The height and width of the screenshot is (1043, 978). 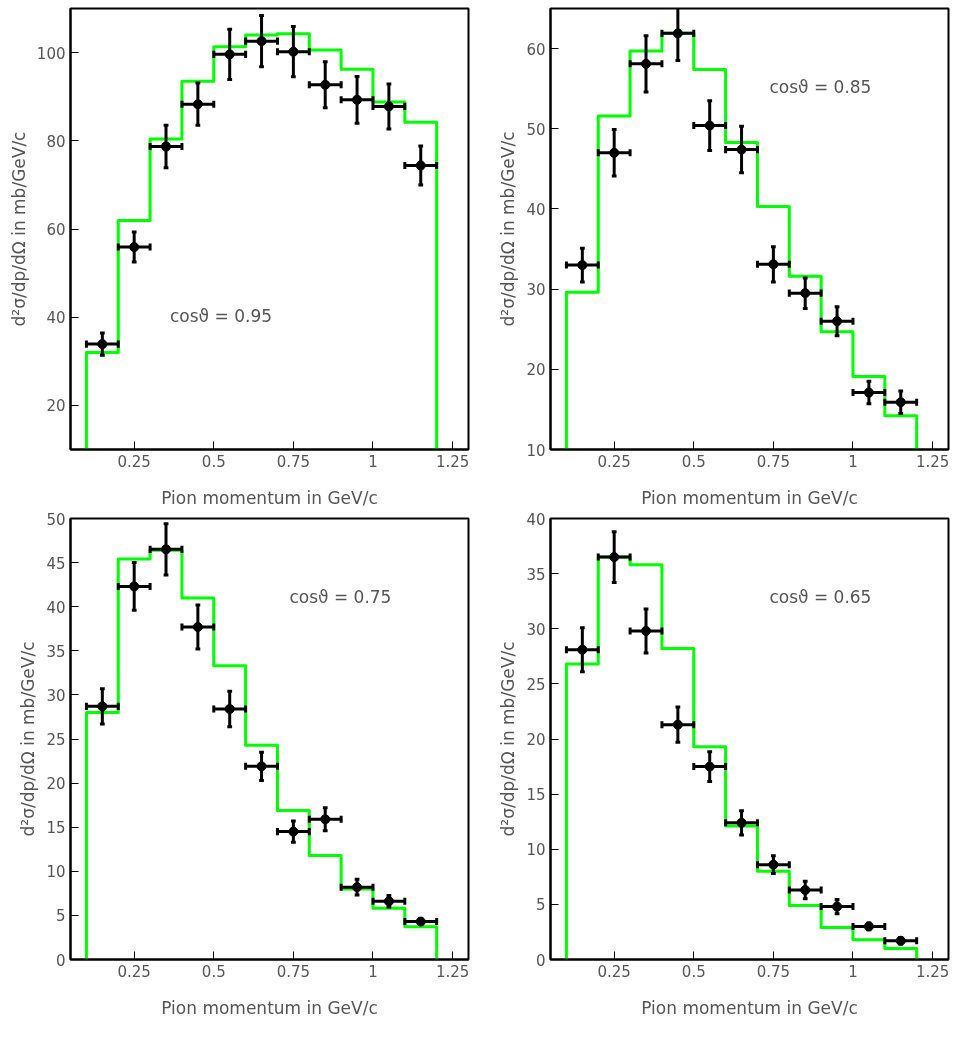 I want to click on annotation: cosϑ = 0.65, so click(x=820, y=596).